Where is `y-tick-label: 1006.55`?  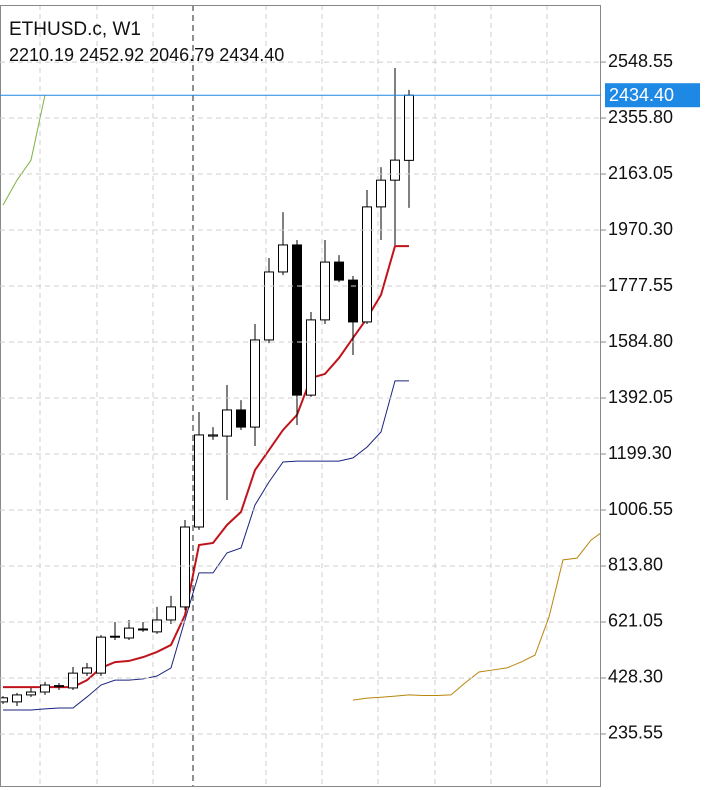
y-tick-label: 1006.55 is located at coordinates (640, 509).